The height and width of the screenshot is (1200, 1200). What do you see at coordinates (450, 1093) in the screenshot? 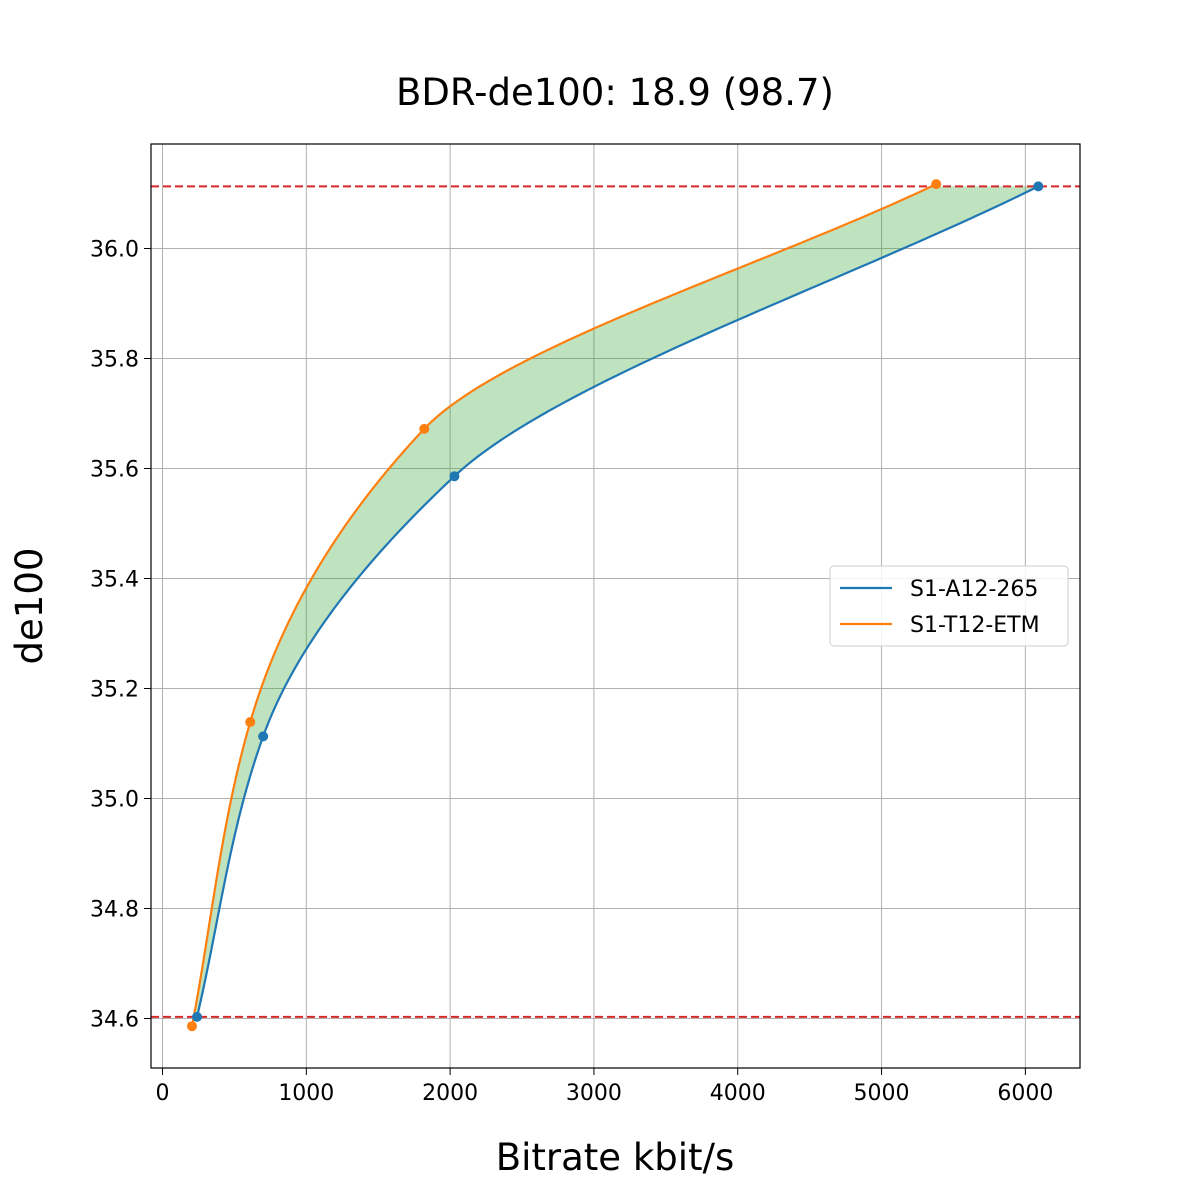
I see `x-tick-label: 2000` at bounding box center [450, 1093].